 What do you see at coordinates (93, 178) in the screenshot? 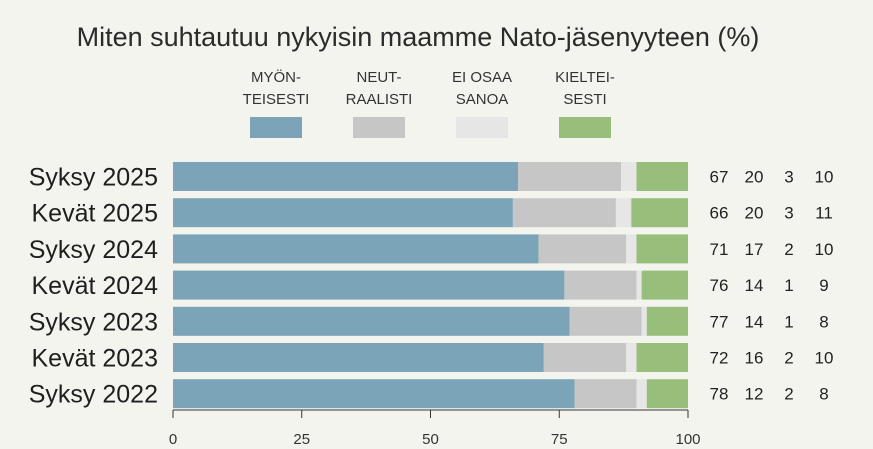
I see `category-label: Syksy 2025` at bounding box center [93, 178].